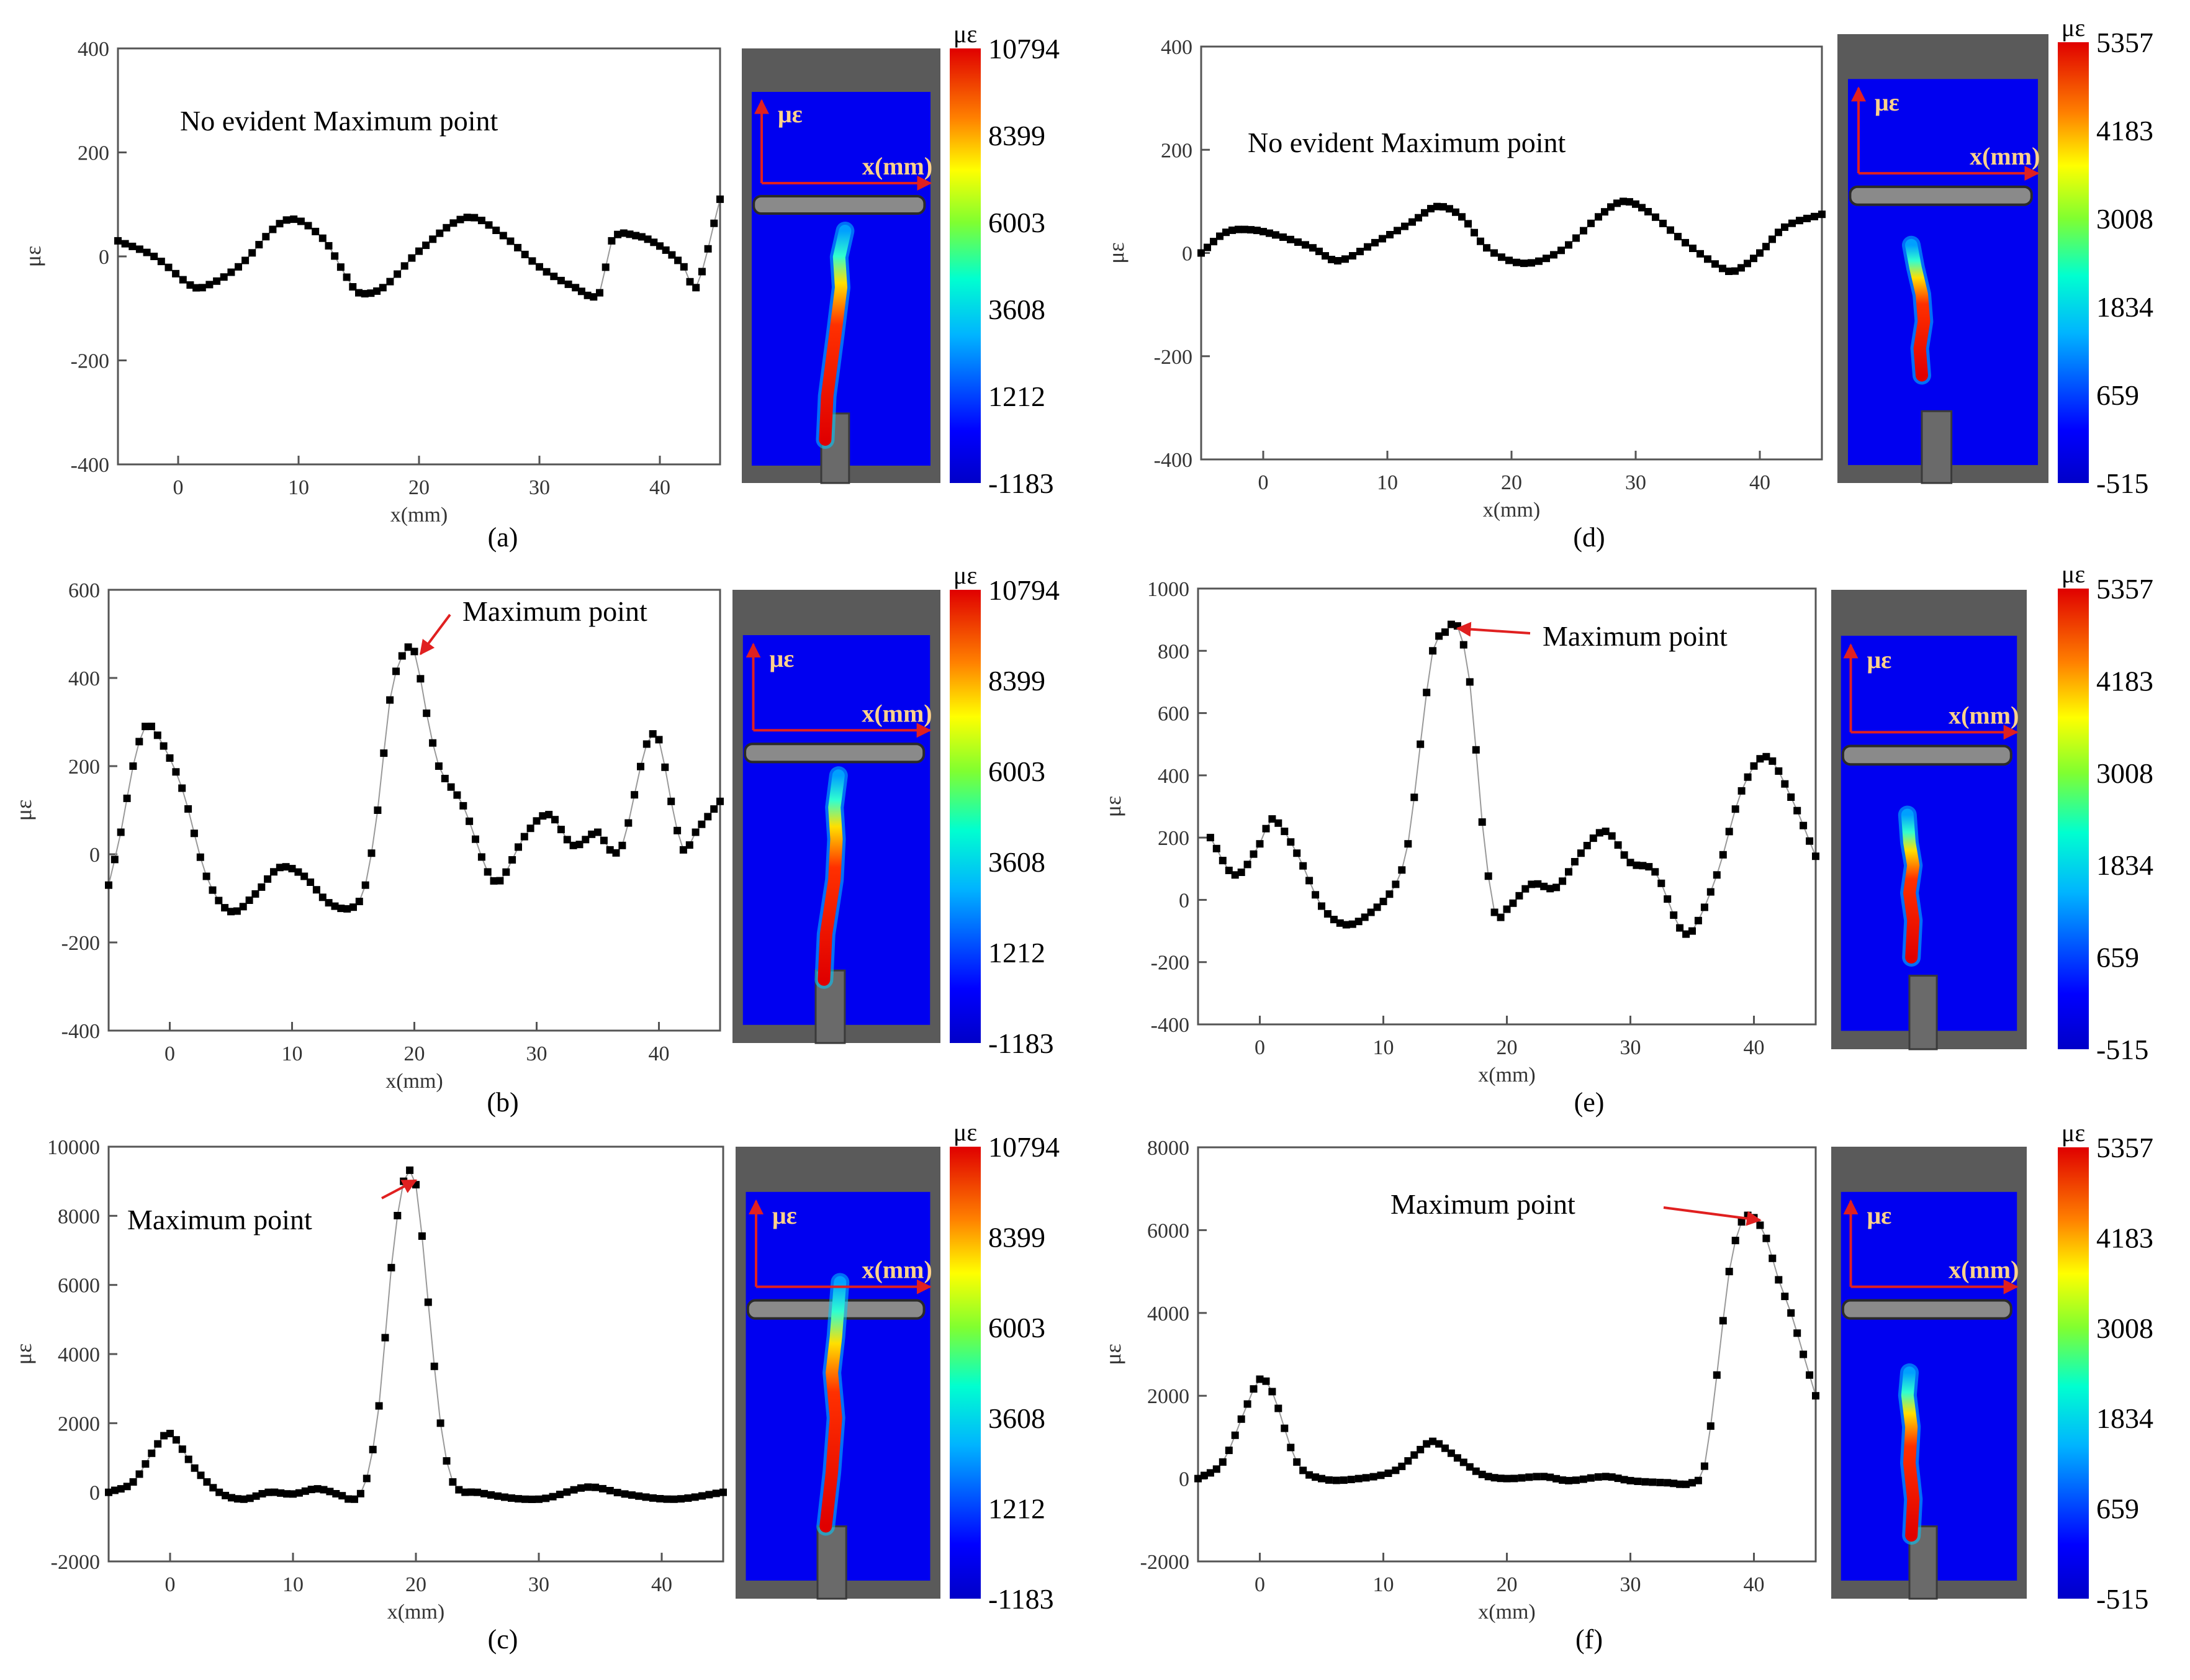  I want to click on support-bar, so click(1941, 195).